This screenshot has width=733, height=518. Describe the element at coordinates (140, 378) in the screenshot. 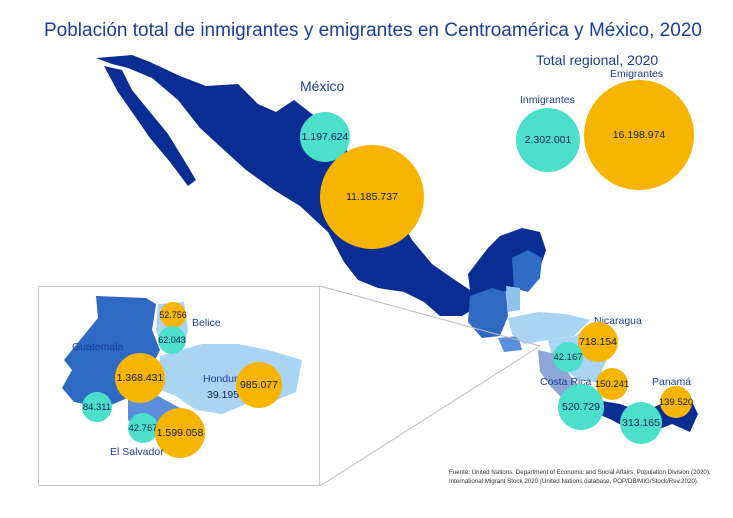

I see `guatemala-emigrants-bubble: 1.368.431` at that location.